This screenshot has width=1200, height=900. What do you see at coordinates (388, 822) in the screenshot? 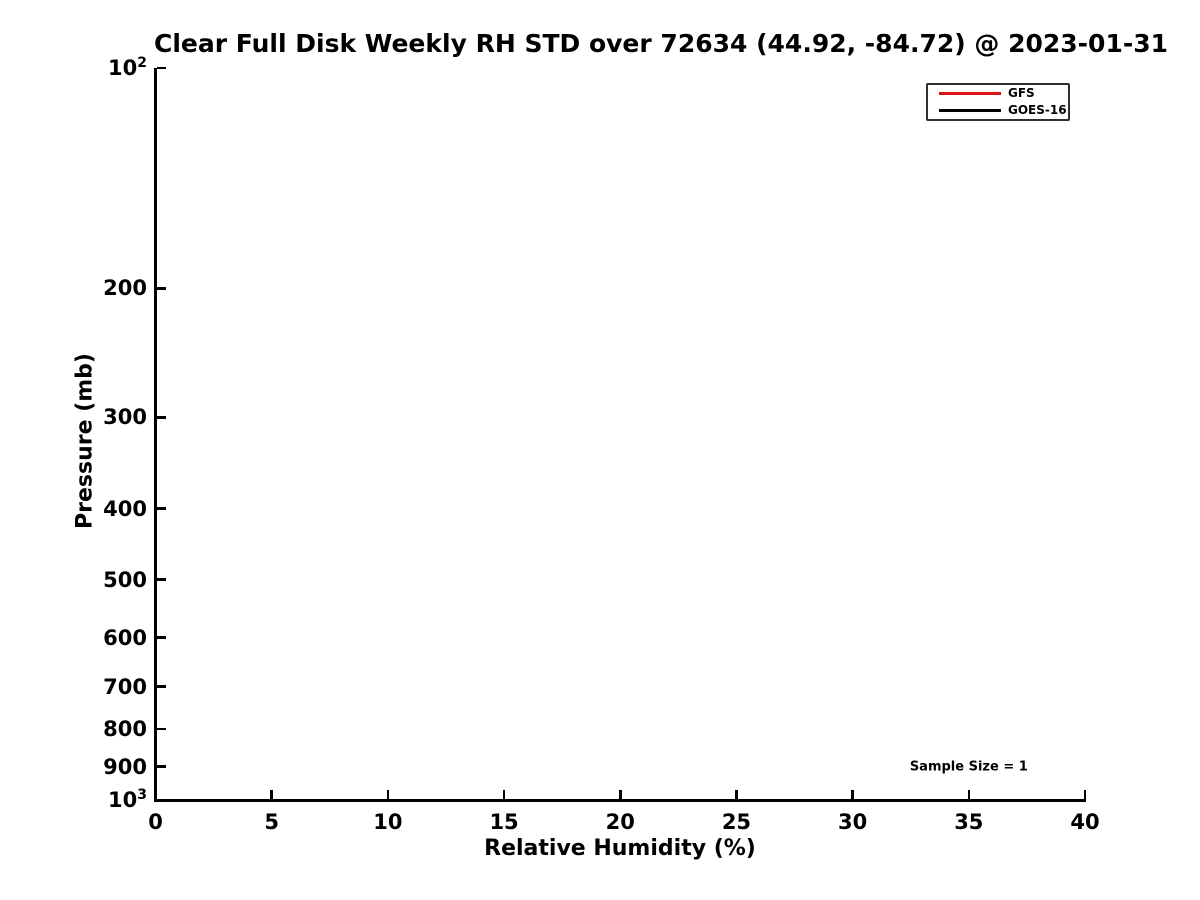
I see `x-tick-label: 10` at bounding box center [388, 822].